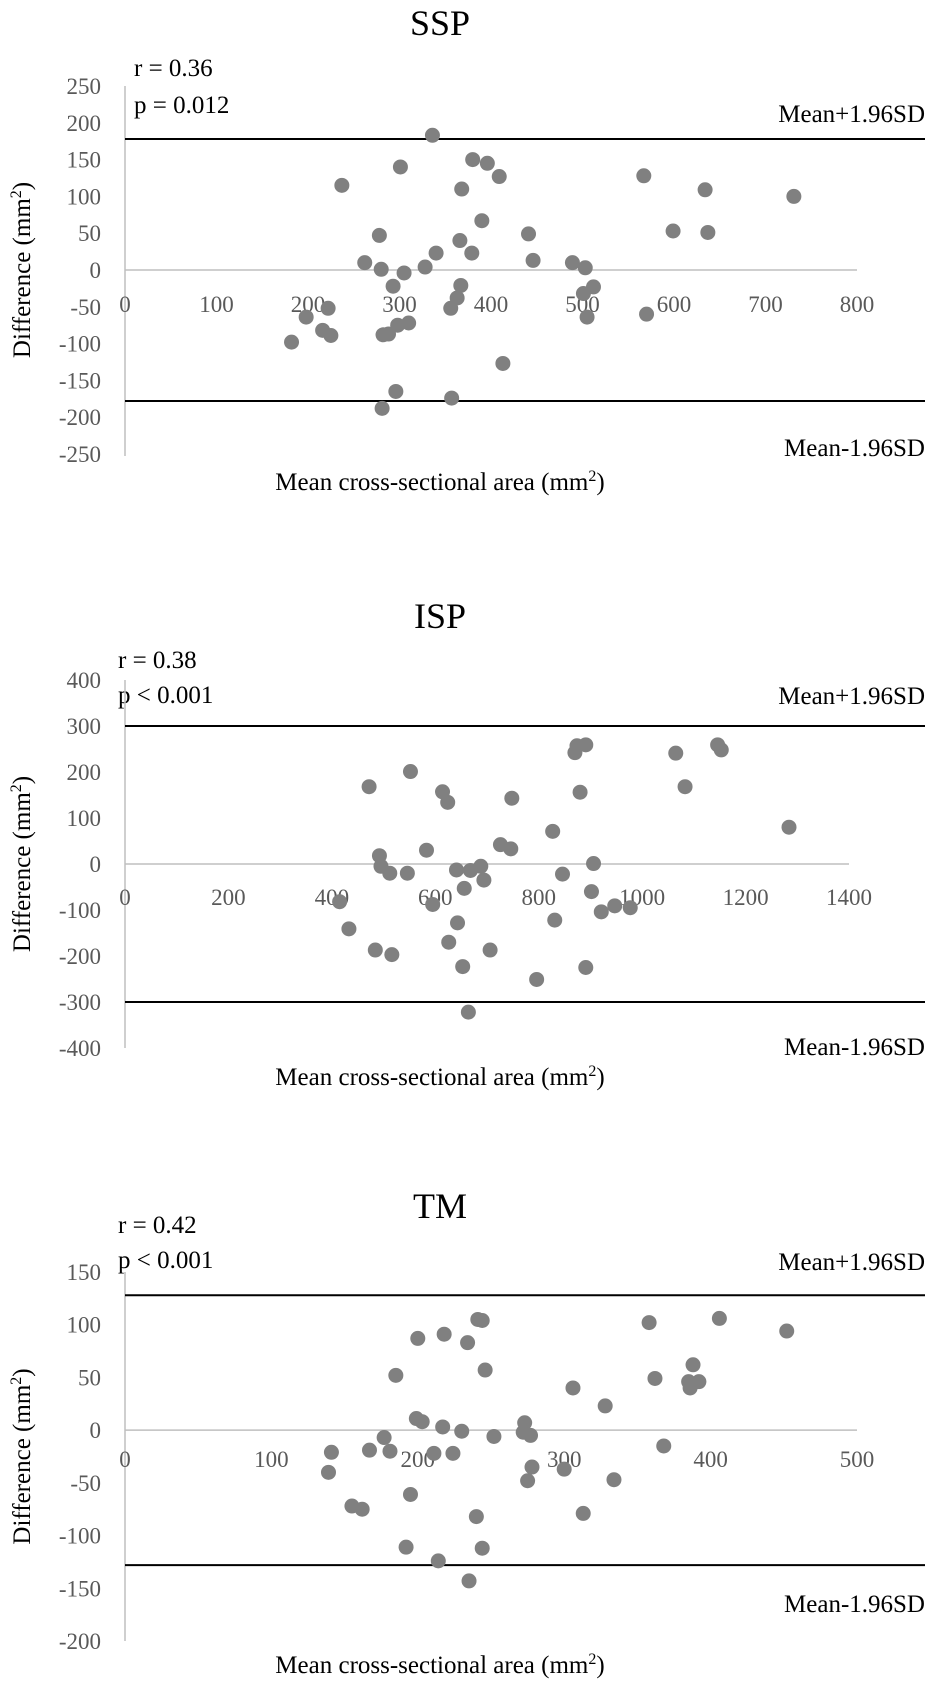  What do you see at coordinates (22, 186) in the screenshot?
I see `y-axis-label-end: )` at bounding box center [22, 186].